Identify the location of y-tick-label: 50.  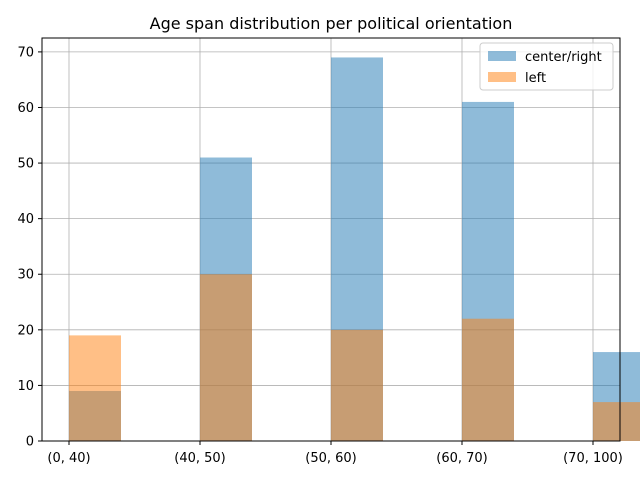
(25, 164).